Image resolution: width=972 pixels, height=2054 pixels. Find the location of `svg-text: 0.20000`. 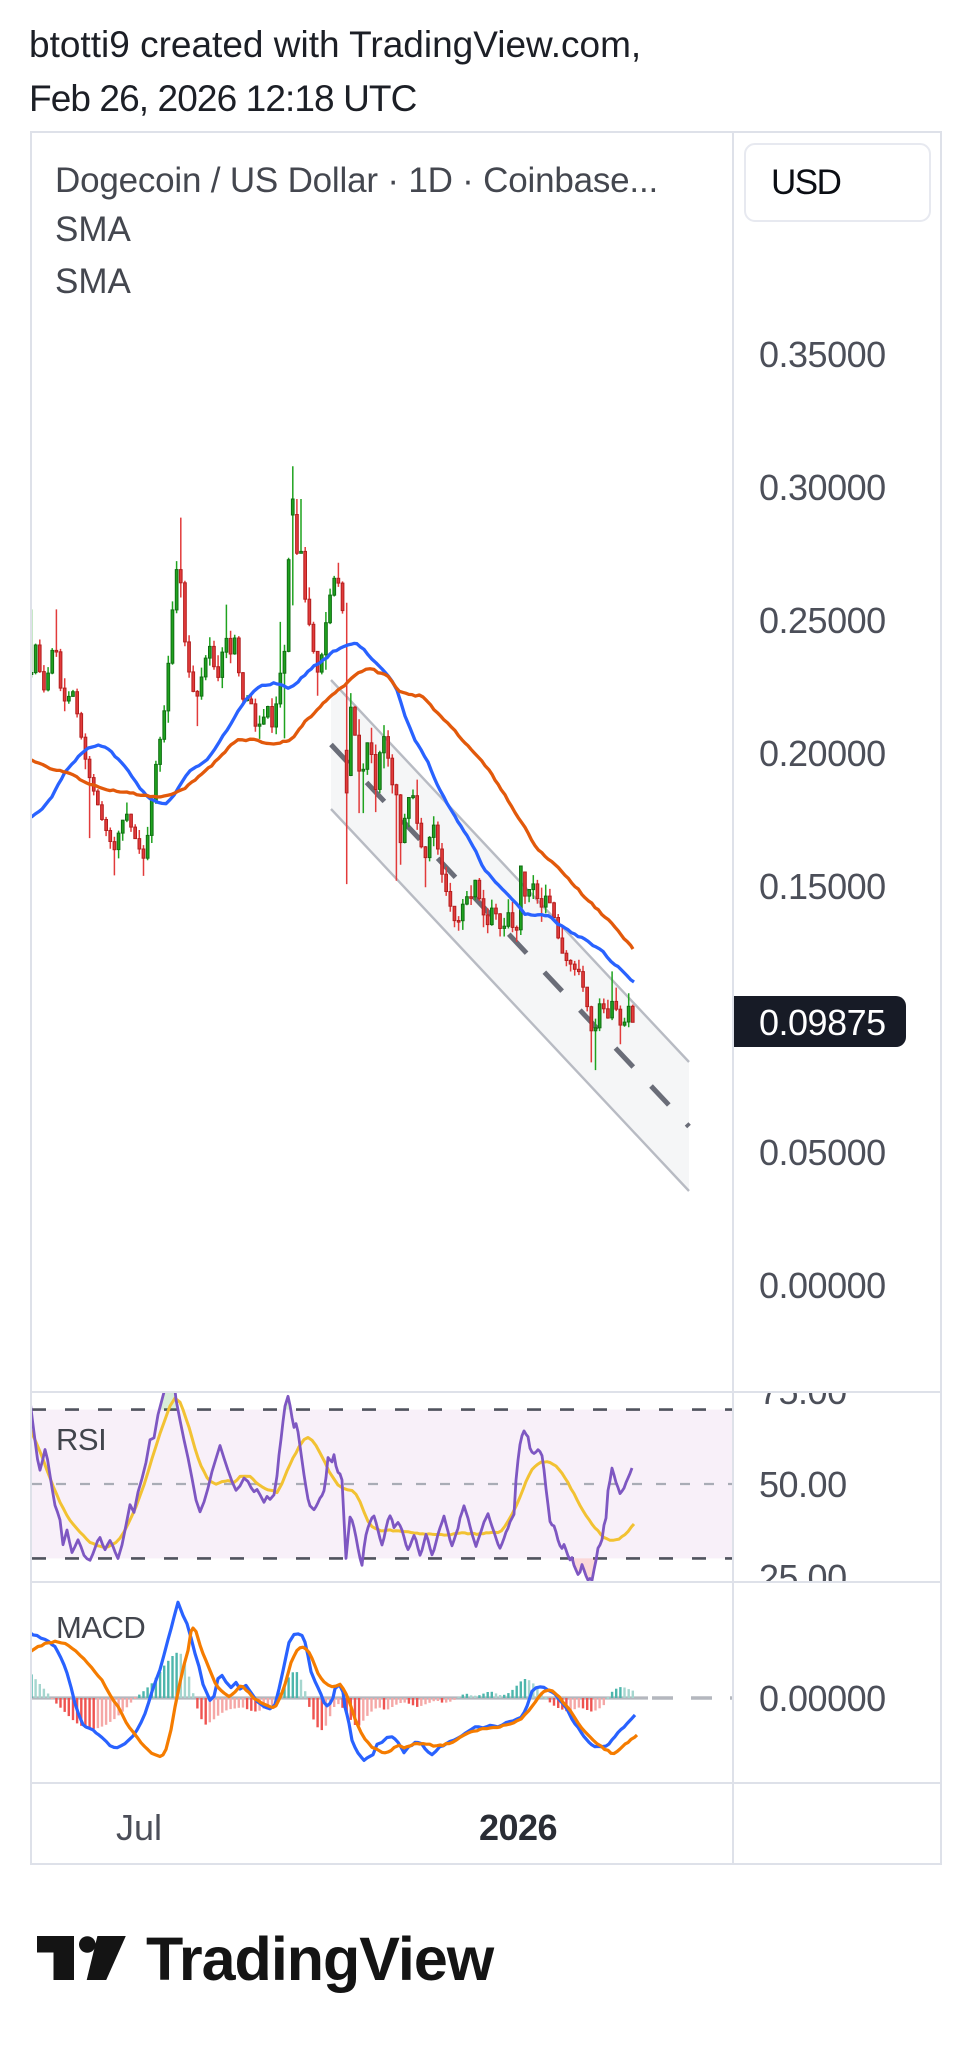

svg-text: 0.20000 is located at coordinates (822, 753).